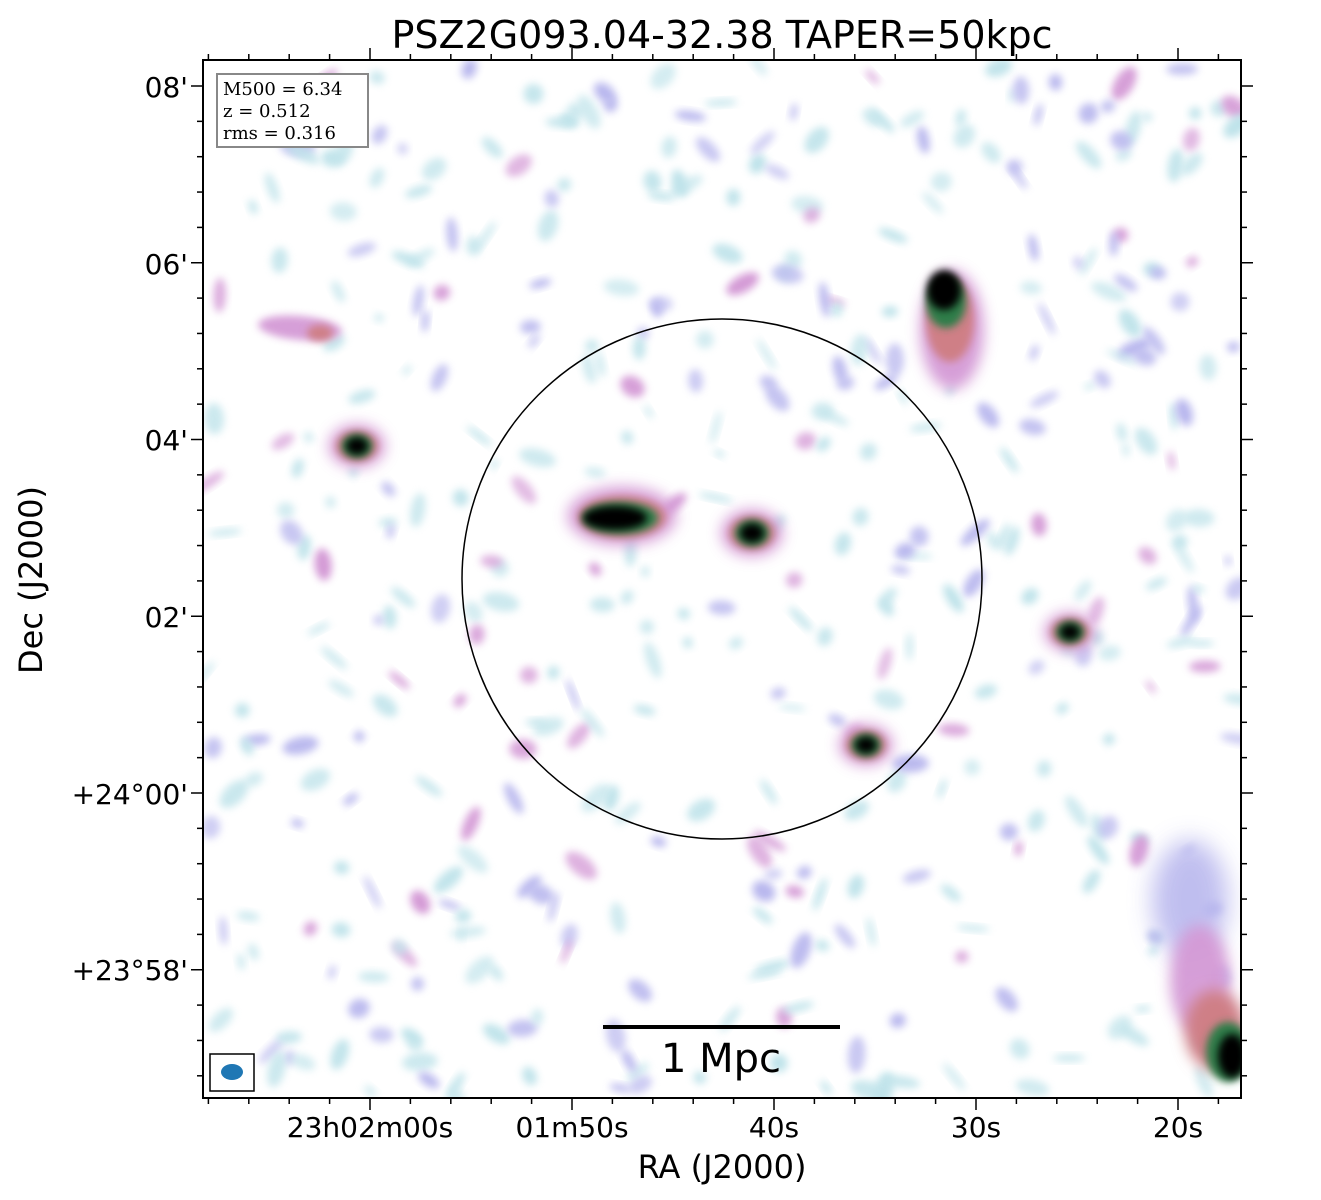 The image size is (1321, 1200). I want to click on x-tick-label: 01m50s, so click(571, 1127).